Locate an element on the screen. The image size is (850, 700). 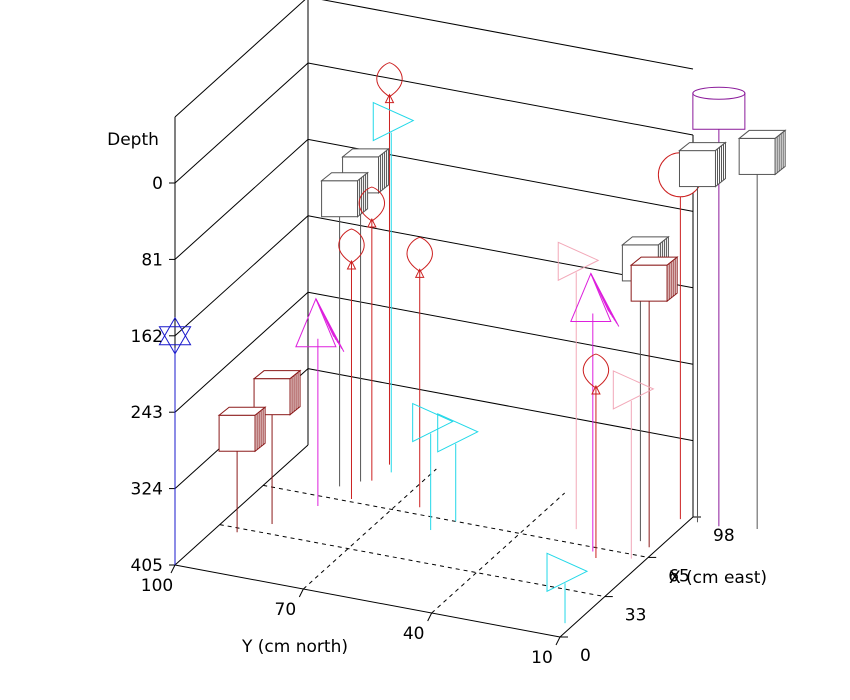
x-tick-label: 98 is located at coordinates (724, 536).